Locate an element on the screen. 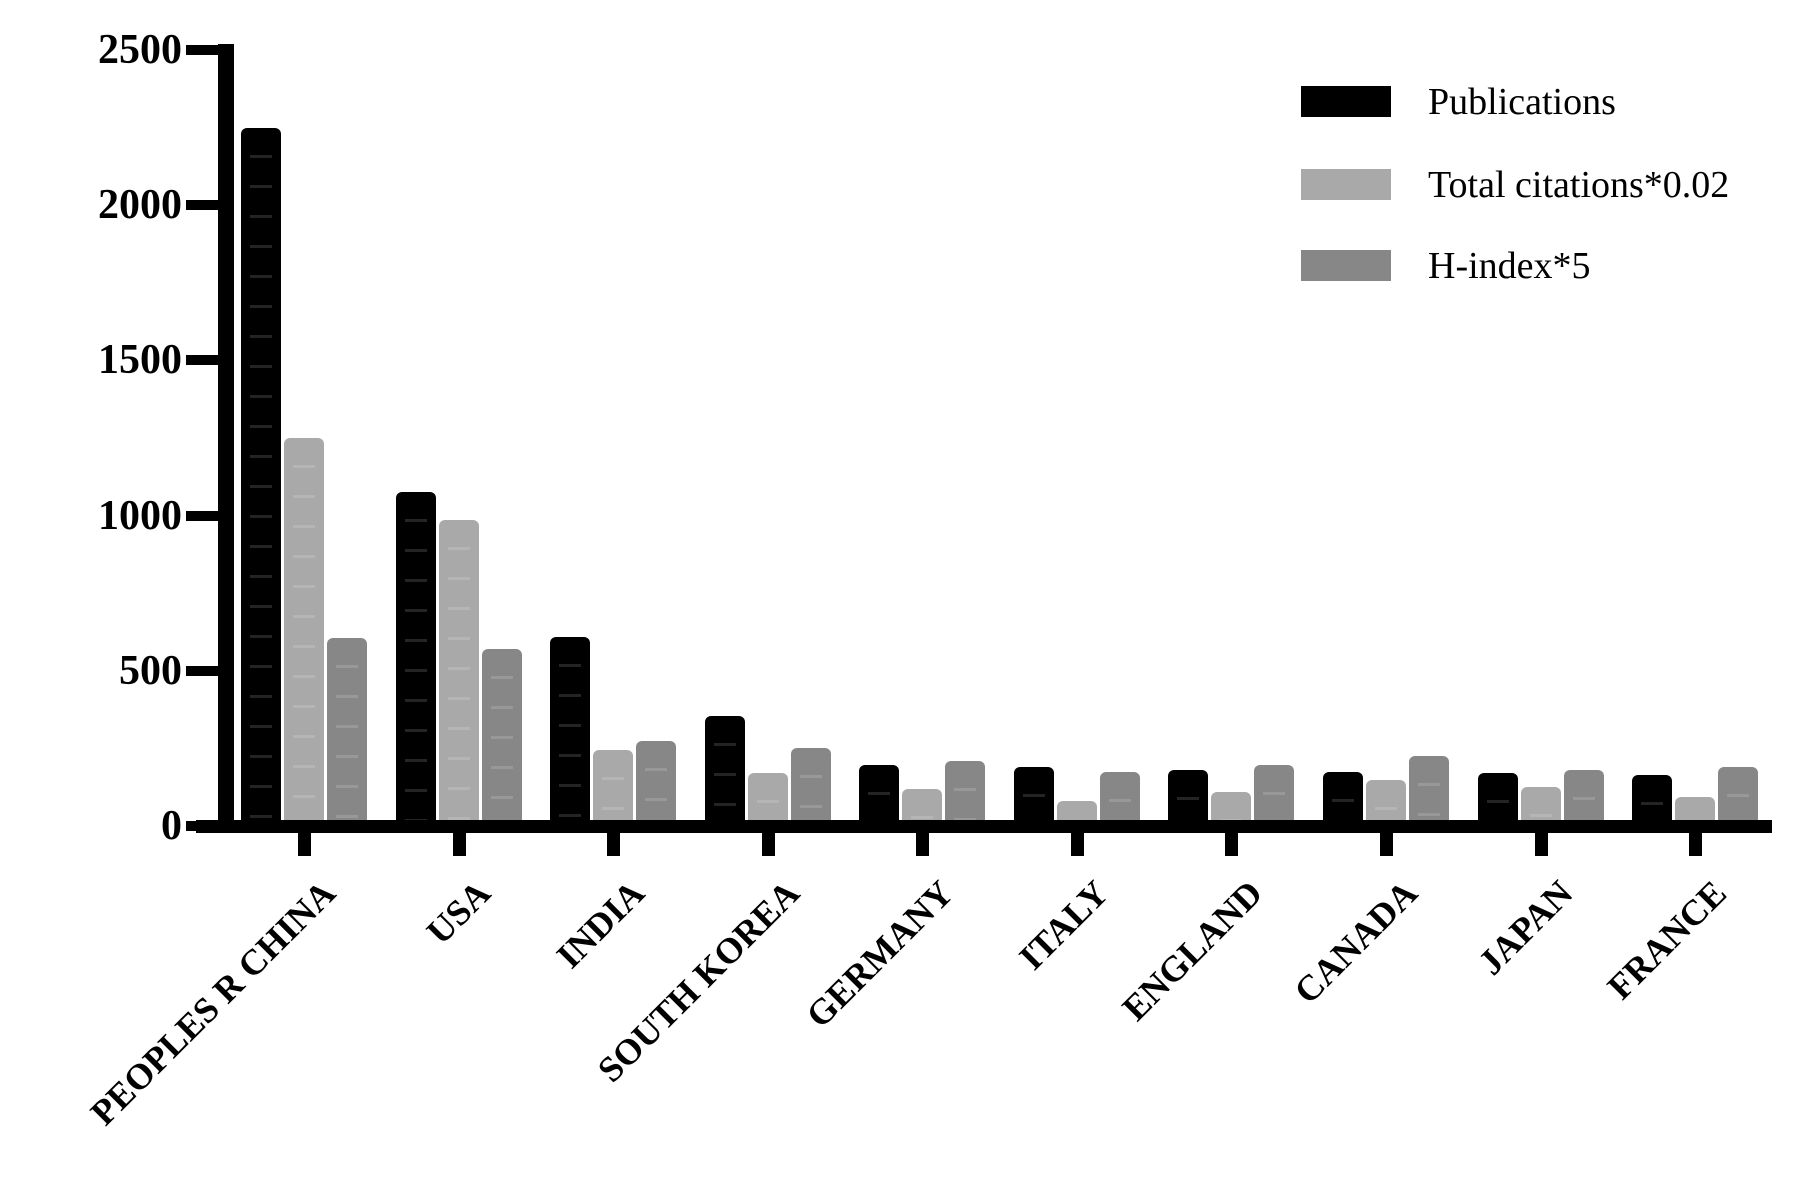 The width and height of the screenshot is (1800, 1179). bar-publications-usa is located at coordinates (416, 659).